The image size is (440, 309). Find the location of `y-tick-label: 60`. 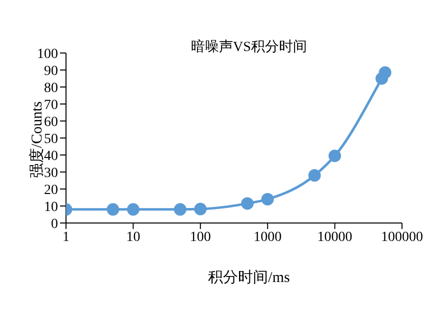

y-tick-label: 60 is located at coordinates (51, 122).